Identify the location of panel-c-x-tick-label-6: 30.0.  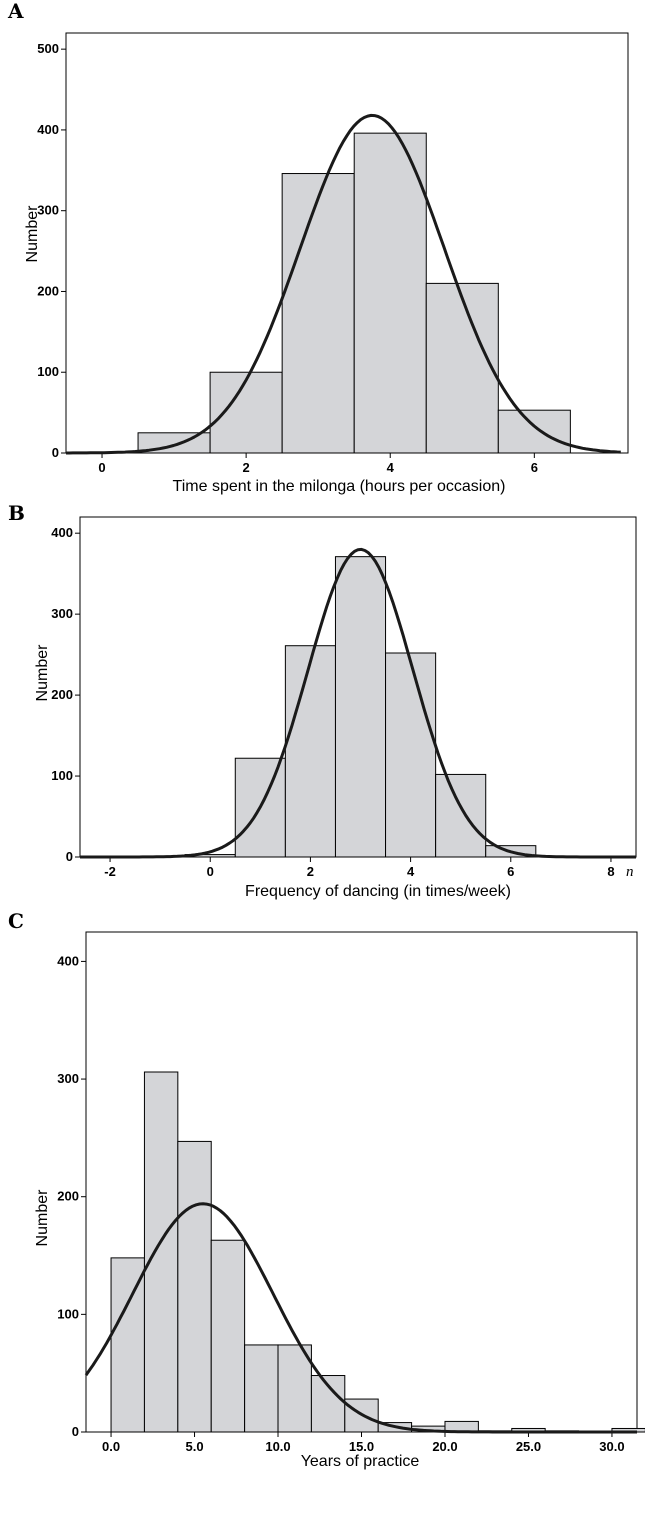
(611, 1446).